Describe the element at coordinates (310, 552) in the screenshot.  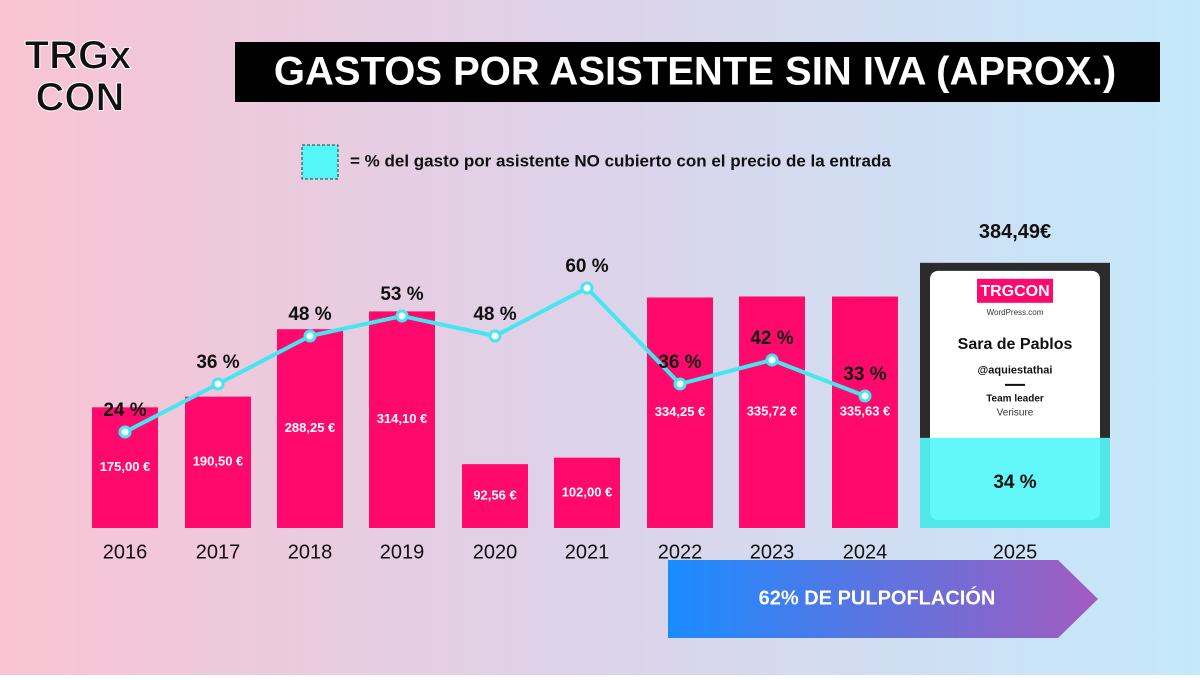
I see `x-tick-label: 2018` at that location.